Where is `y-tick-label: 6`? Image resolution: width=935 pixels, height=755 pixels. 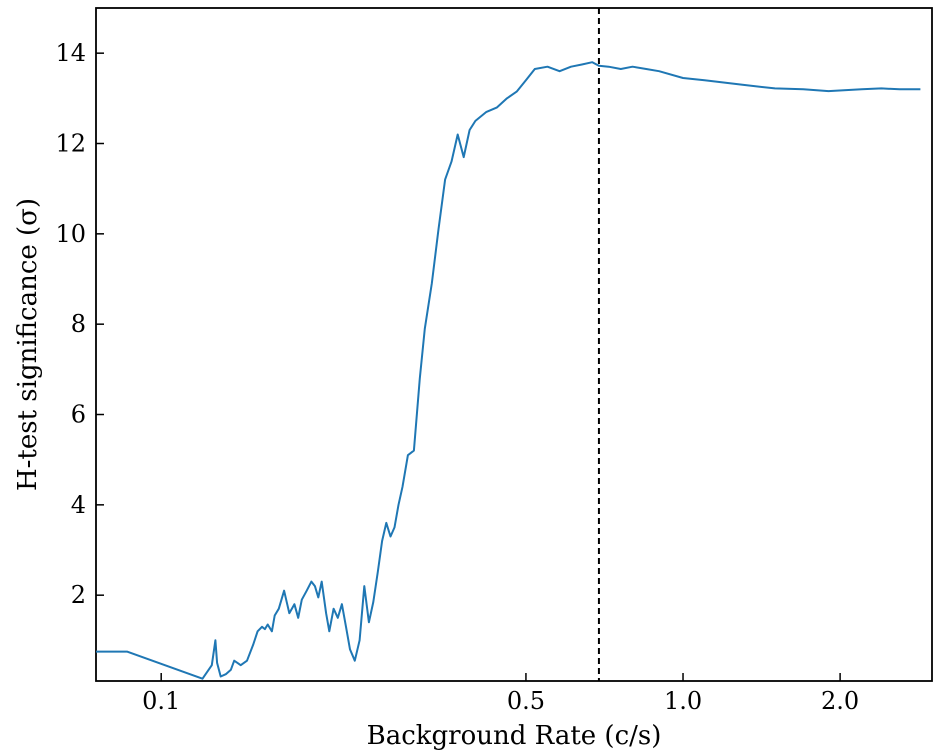
y-tick-label: 6 is located at coordinates (78, 415).